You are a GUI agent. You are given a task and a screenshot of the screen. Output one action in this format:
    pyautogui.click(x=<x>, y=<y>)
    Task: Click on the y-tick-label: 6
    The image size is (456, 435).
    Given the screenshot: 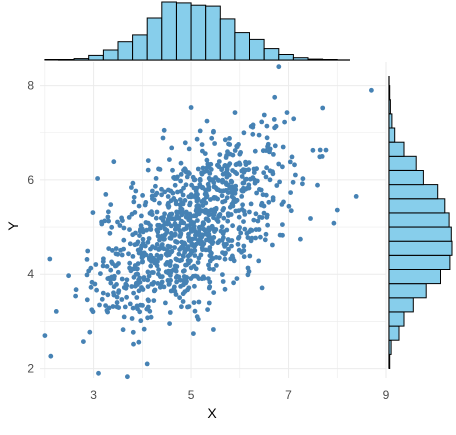 What is the action you would take?
    pyautogui.click(x=30, y=180)
    